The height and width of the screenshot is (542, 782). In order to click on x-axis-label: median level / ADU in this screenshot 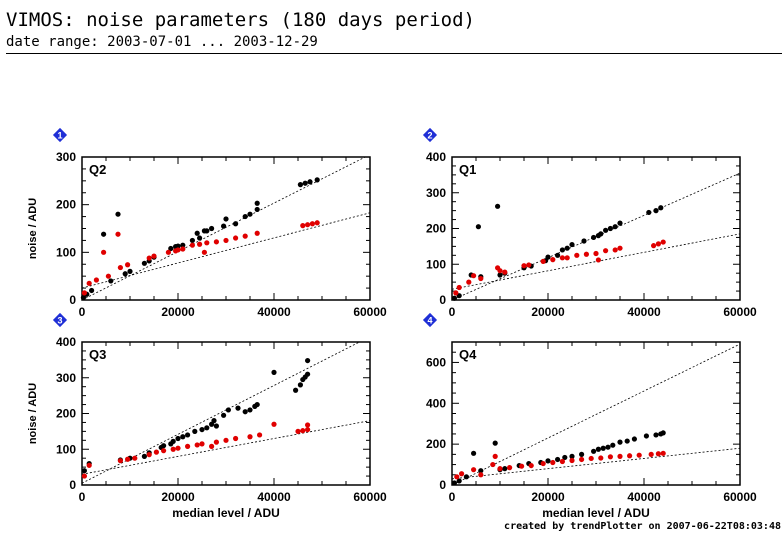, I will do `click(596, 513)`.